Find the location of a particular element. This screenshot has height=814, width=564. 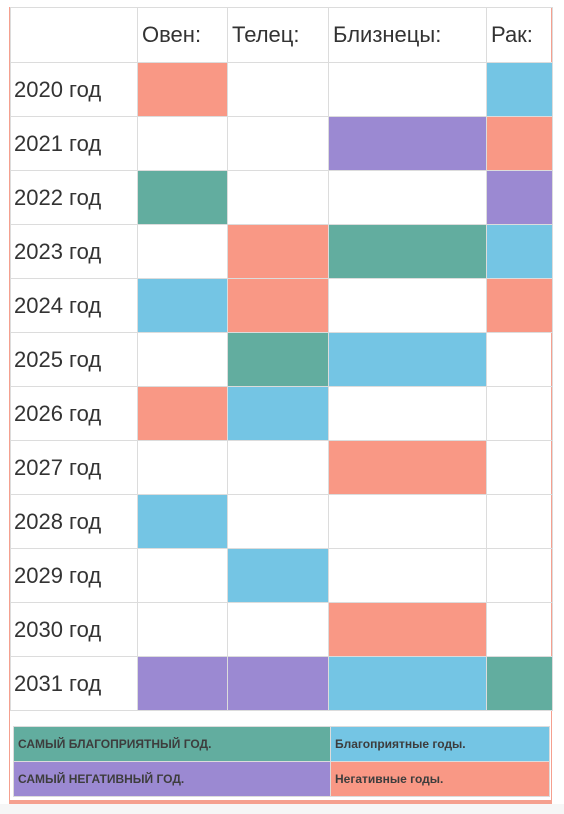

table-row: 2024 год is located at coordinates (281, 305).